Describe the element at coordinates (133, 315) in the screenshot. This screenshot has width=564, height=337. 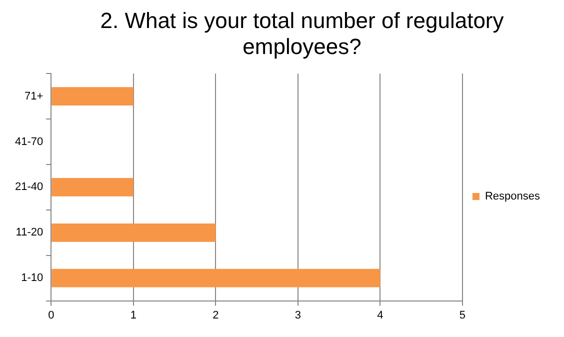
I see `x-tick-label: 1` at that location.